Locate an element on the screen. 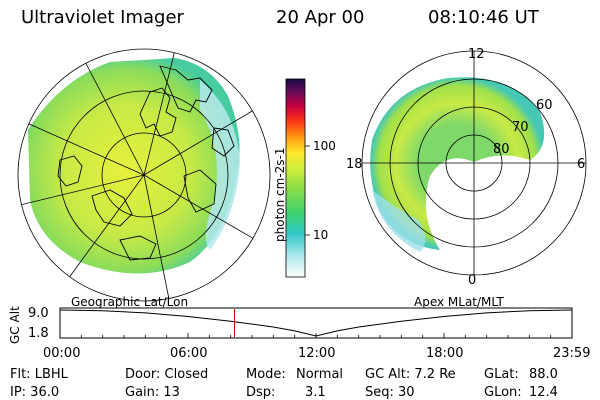  altitude-xtick-1200: 12:00 is located at coordinates (317, 353).